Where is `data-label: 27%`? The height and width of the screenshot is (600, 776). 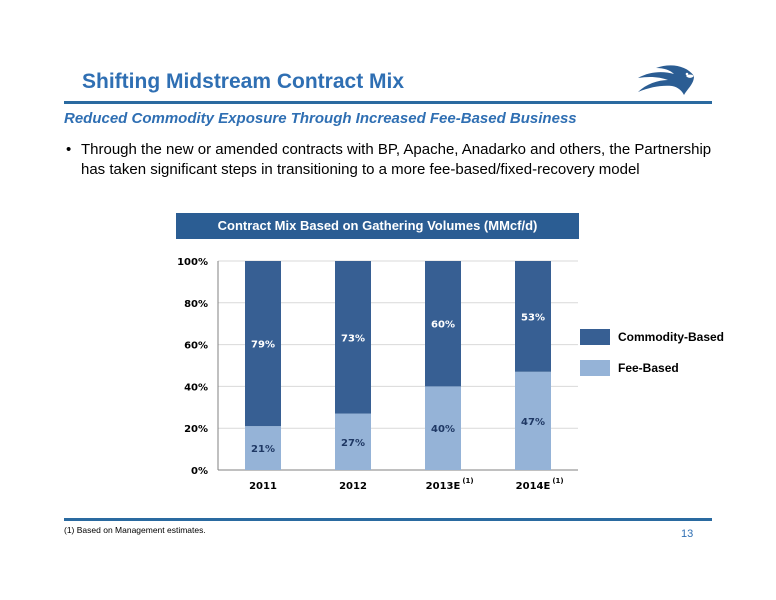 data-label: 27% is located at coordinates (353, 443).